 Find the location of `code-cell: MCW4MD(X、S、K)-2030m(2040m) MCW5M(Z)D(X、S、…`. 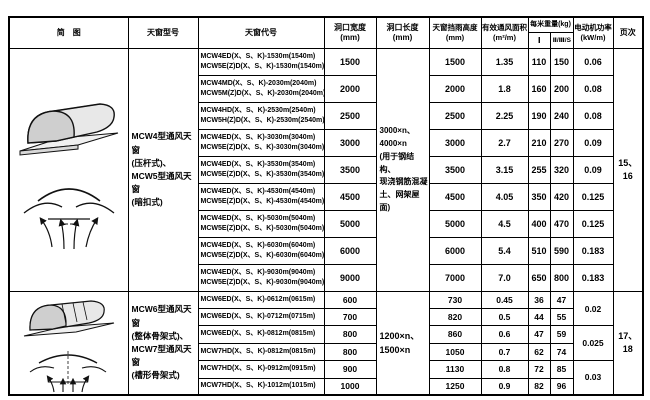

code-cell: MCW4MD(X、S、K)-2030m(2040m) MCW5M(Z)D(X、S、… is located at coordinates (261, 89).